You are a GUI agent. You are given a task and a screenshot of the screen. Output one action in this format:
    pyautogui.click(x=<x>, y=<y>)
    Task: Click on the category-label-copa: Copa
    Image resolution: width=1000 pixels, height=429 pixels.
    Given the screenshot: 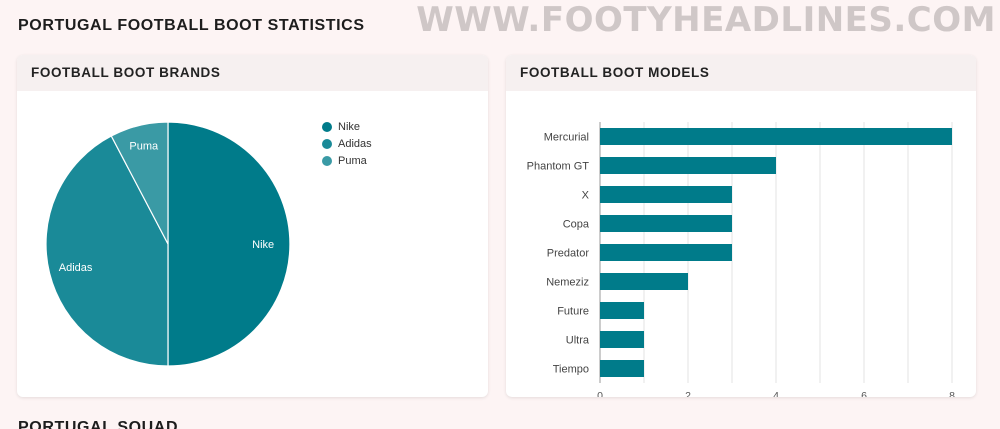 What is the action you would take?
    pyautogui.click(x=576, y=225)
    